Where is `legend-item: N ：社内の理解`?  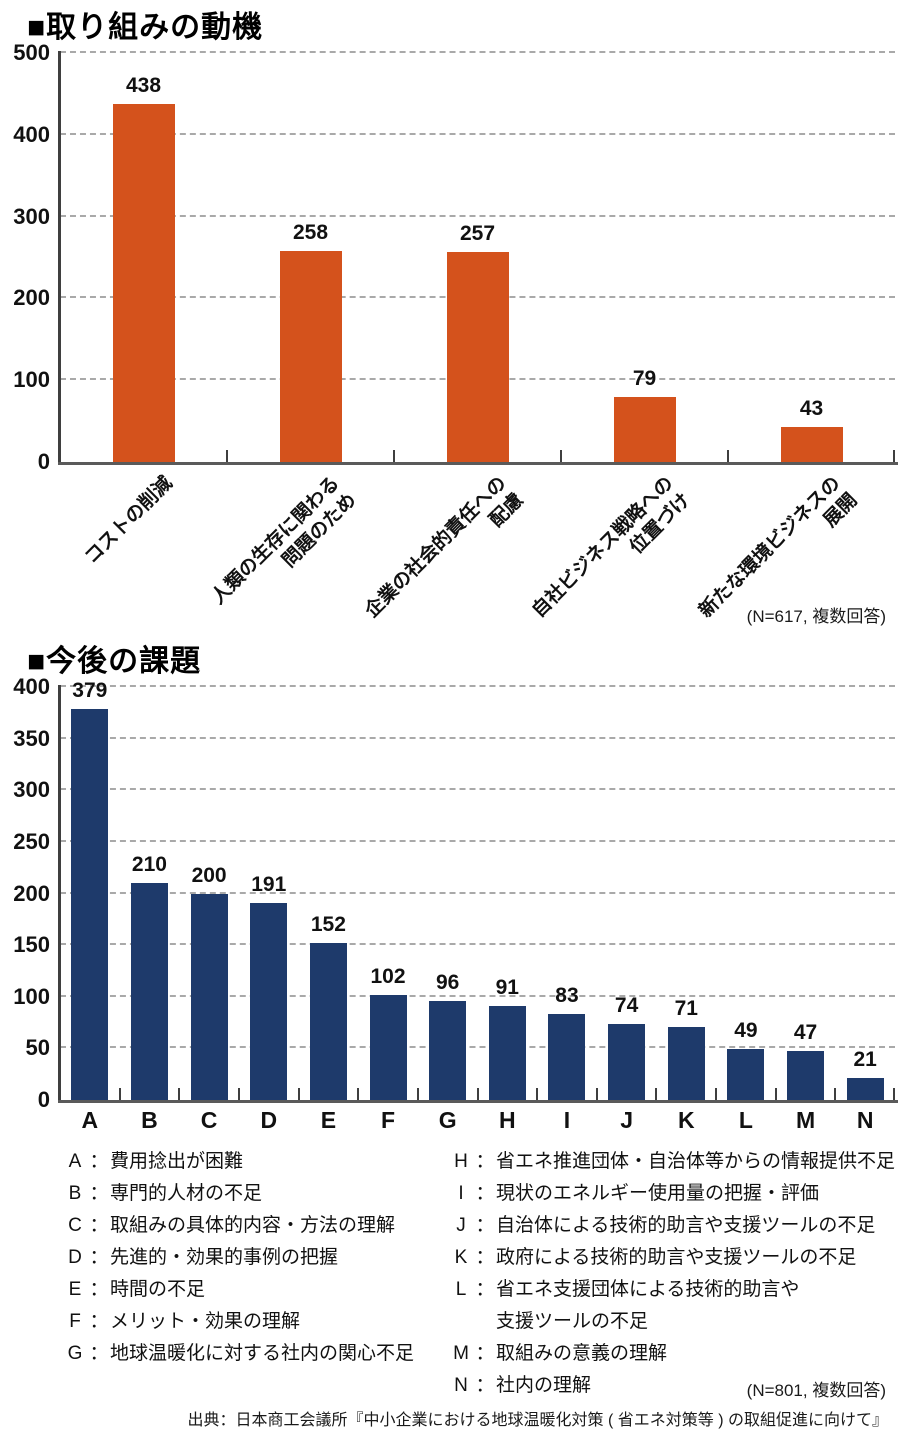 legend-item: N ：社内の理解 is located at coordinates (674, 1386).